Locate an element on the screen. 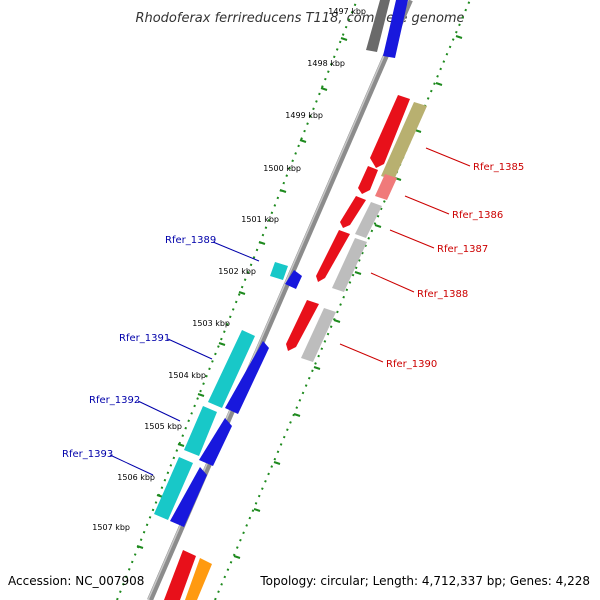  gene-block-olive is located at coordinates (404, 141).